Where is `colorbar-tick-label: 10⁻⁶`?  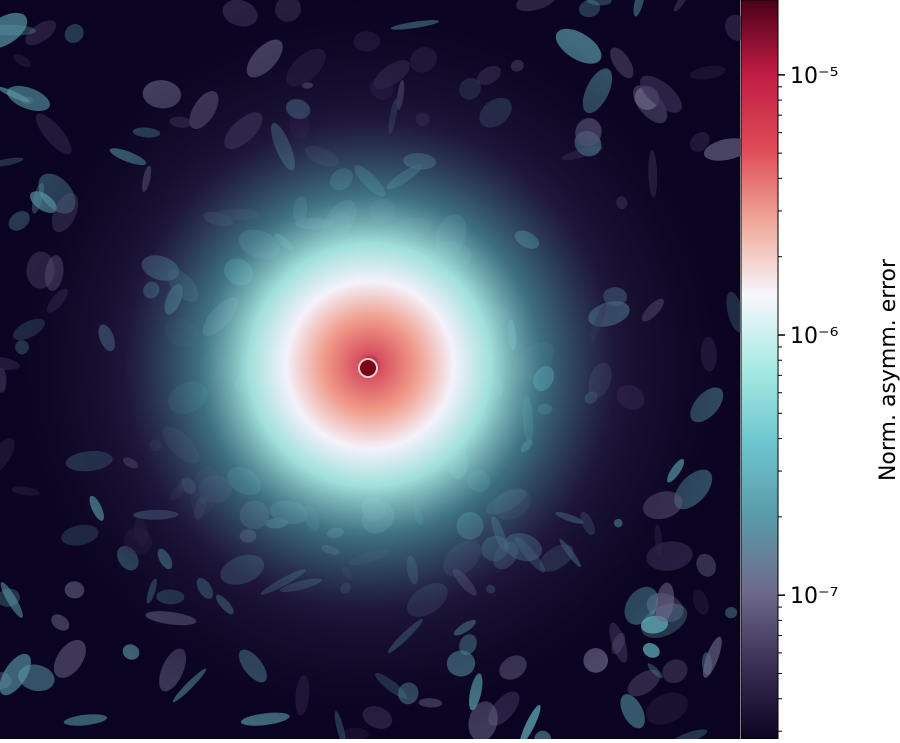 colorbar-tick-label: 10⁻⁶ is located at coordinates (814, 336).